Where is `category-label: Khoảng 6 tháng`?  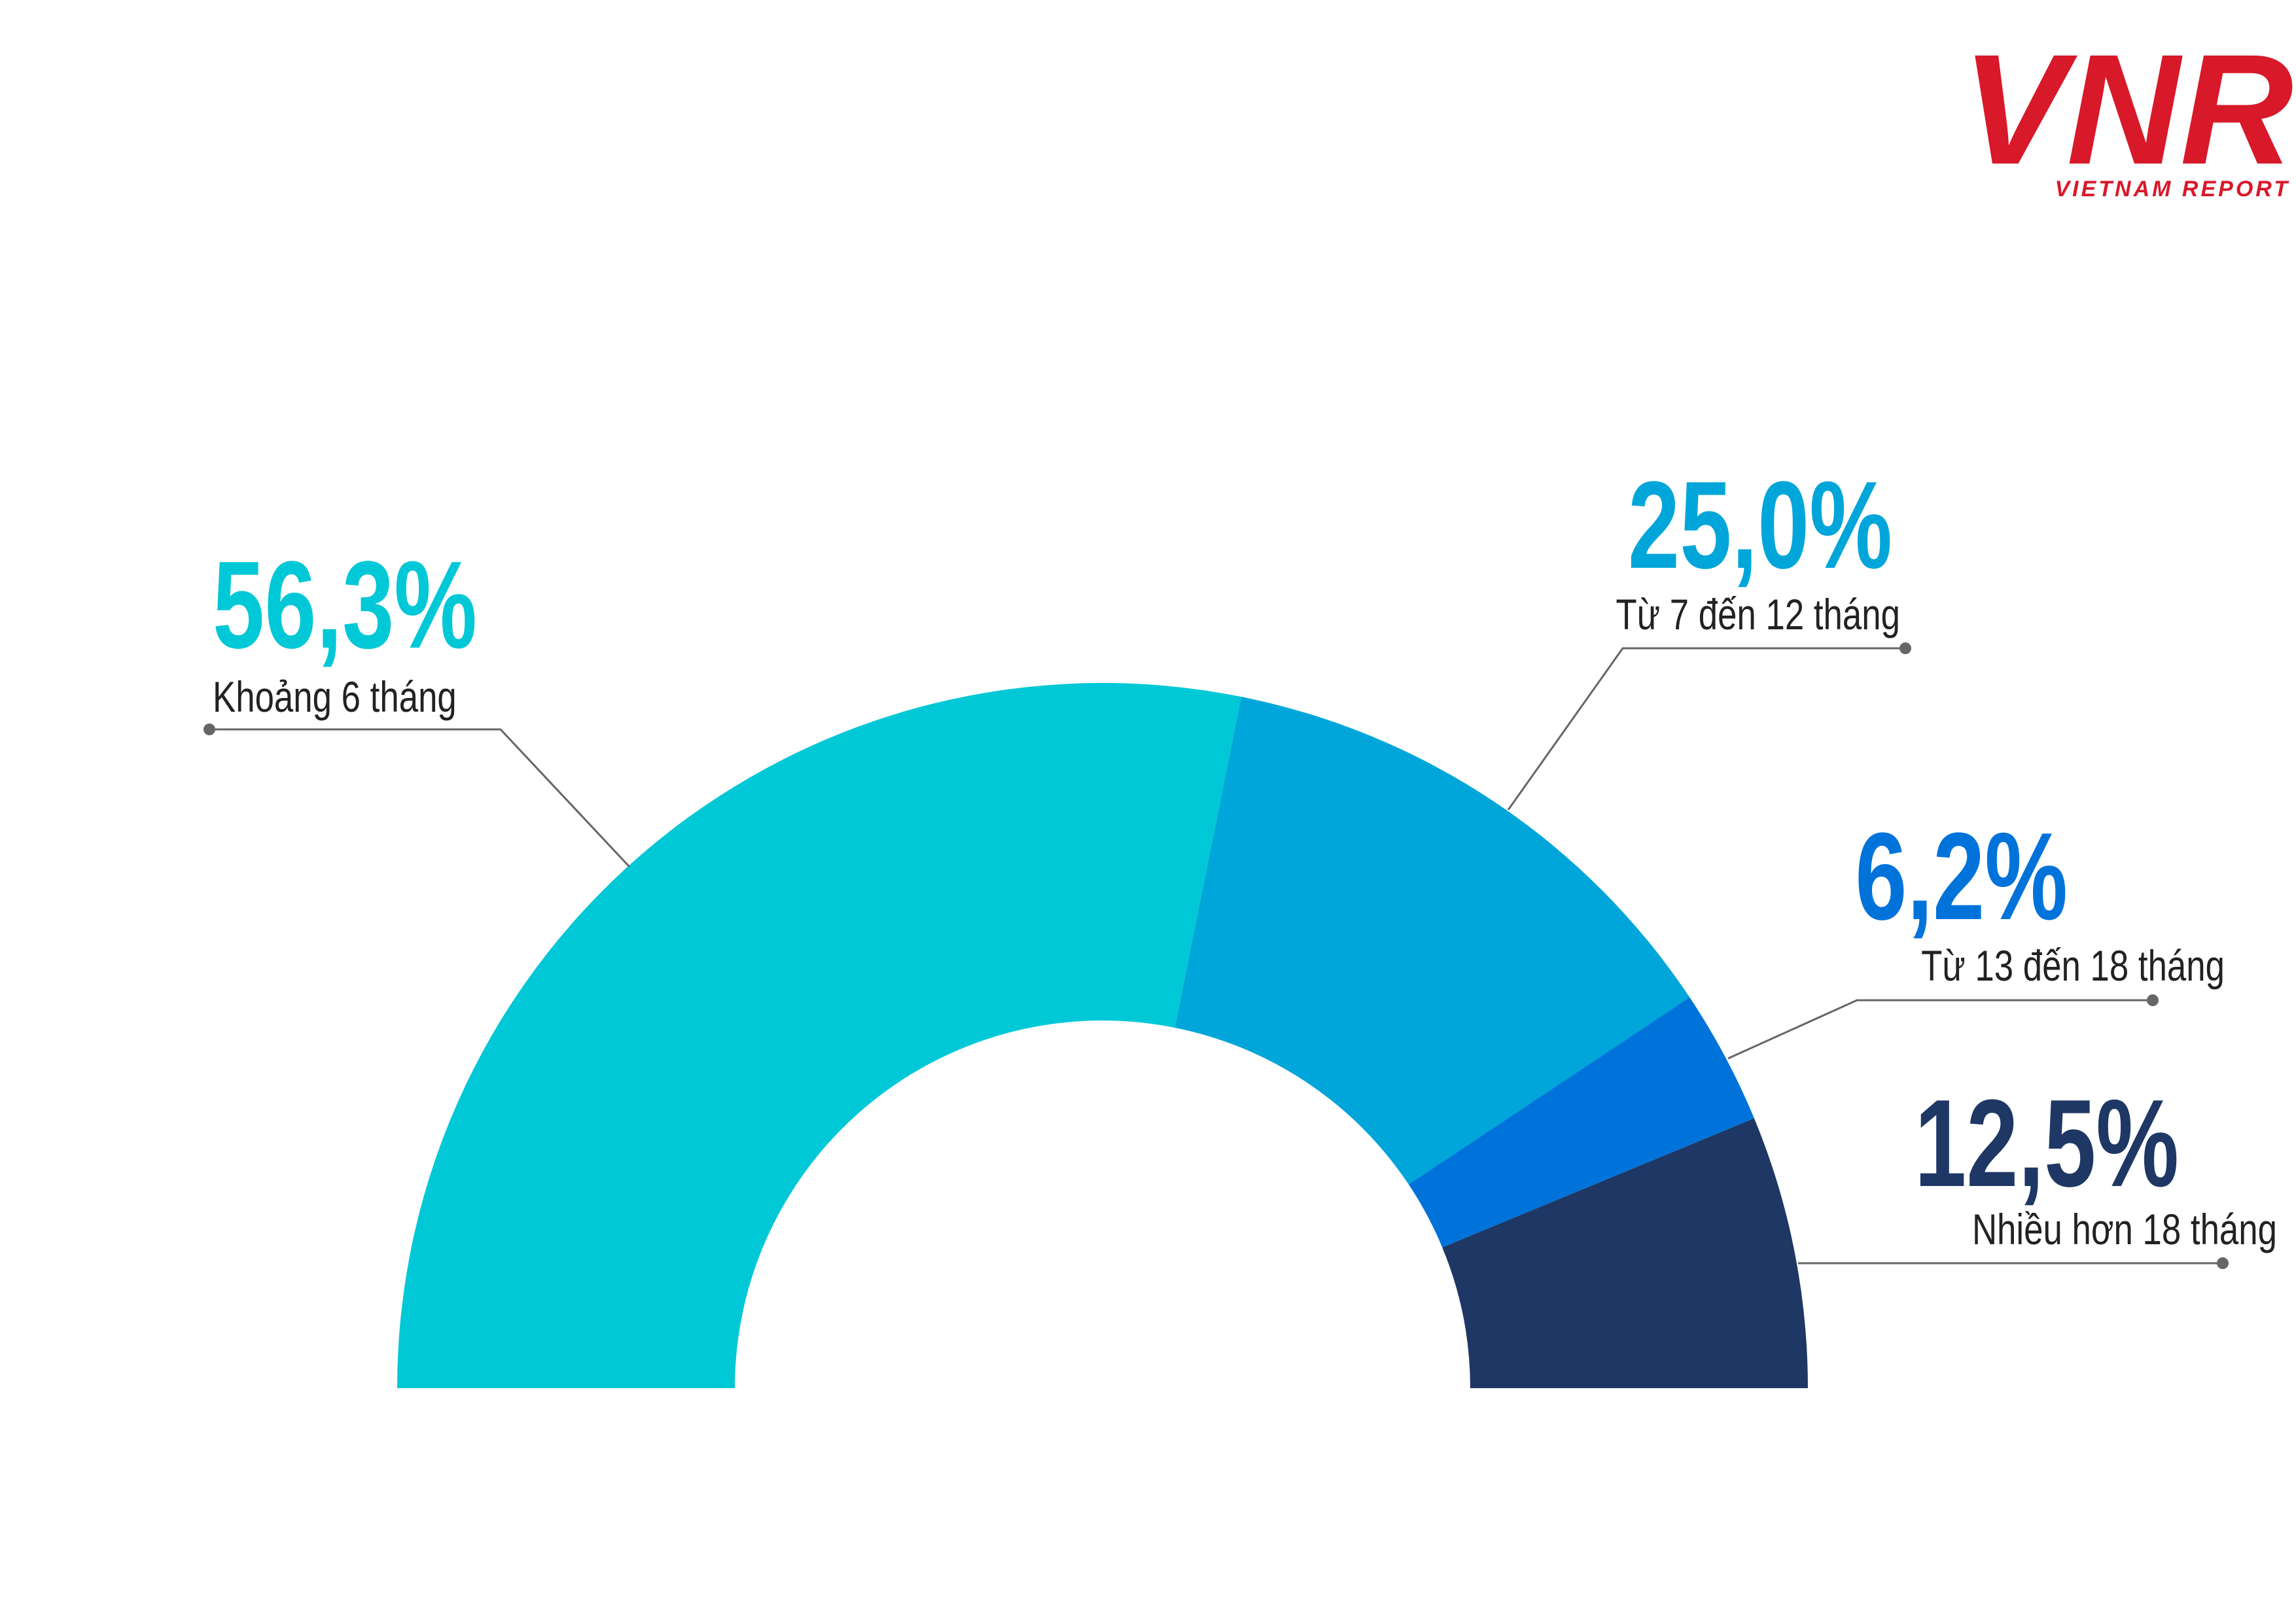
category-label: Khoảng 6 tháng is located at coordinates (335, 697).